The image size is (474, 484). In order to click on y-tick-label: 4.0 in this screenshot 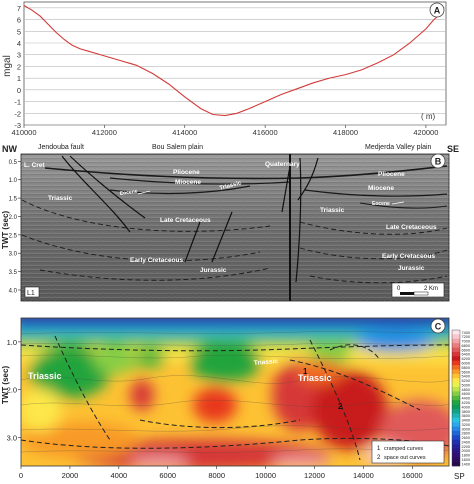, I will do `click(13, 291)`.